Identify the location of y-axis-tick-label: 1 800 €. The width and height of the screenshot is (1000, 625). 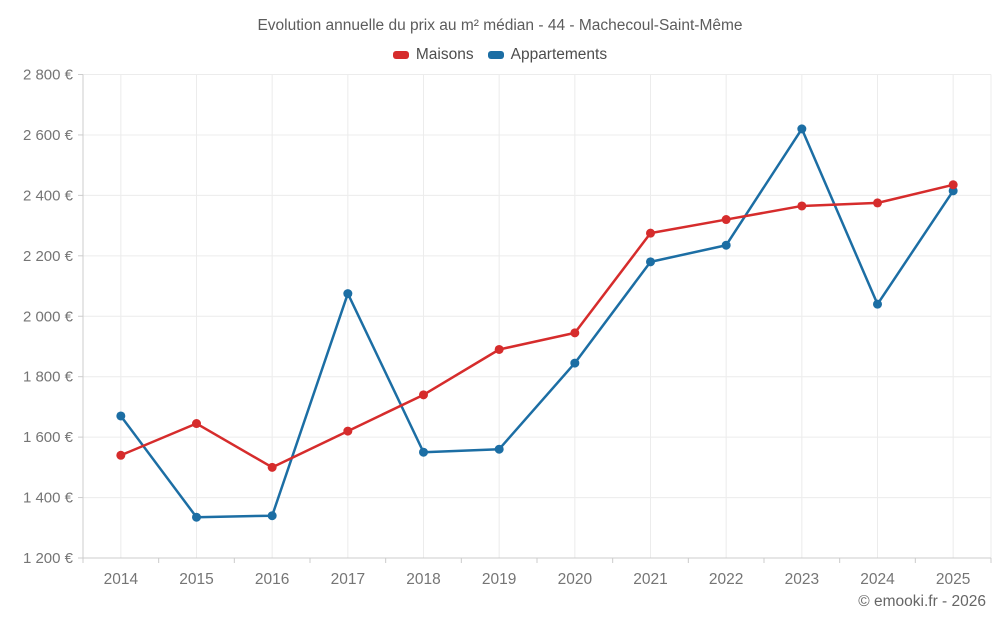
(48, 377).